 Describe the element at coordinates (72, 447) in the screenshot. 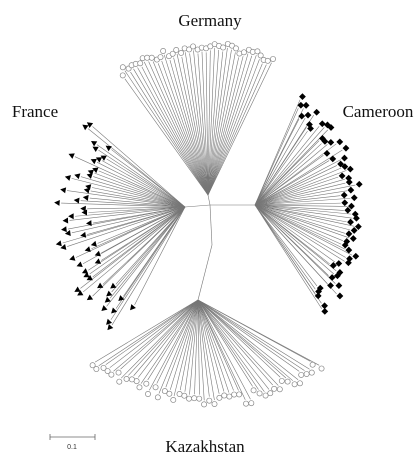

I see `scale-bar-label: 0.1` at that location.